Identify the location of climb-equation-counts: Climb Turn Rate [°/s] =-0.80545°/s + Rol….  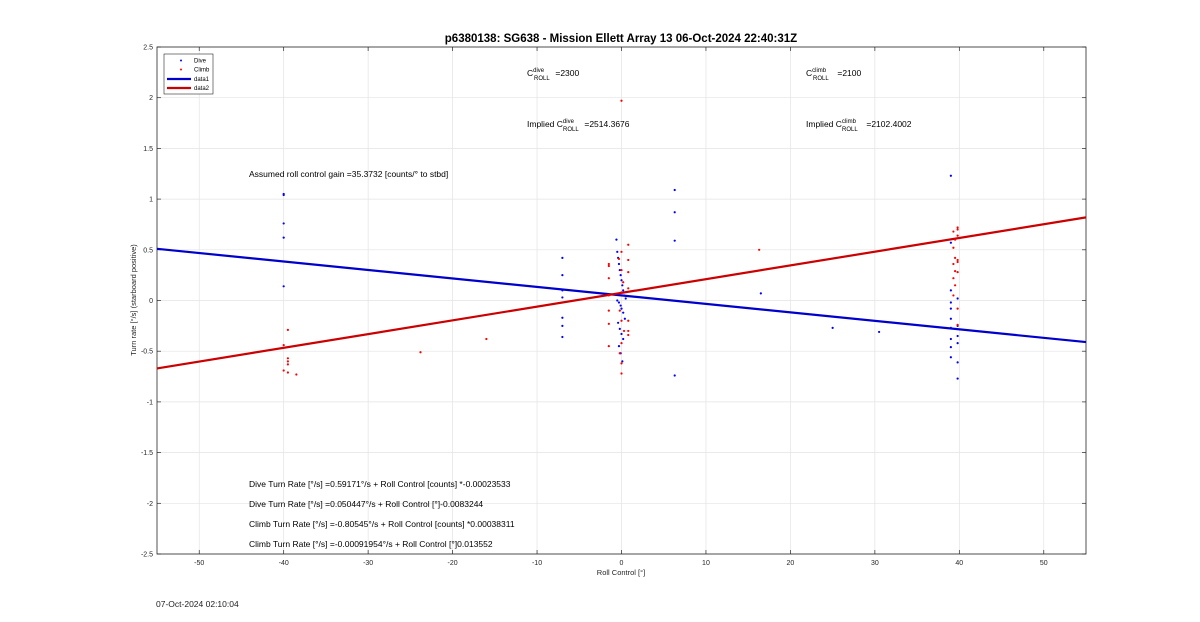
(382, 524).